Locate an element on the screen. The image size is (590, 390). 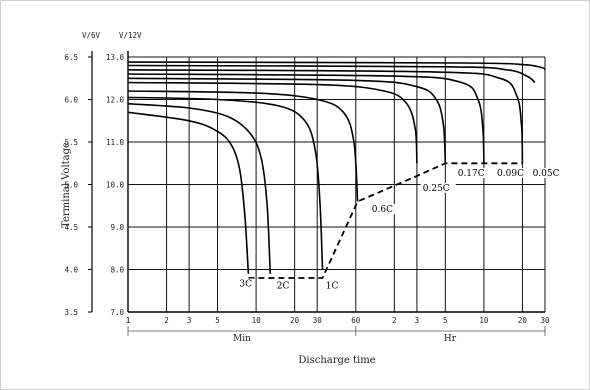
series-label: 0.25C is located at coordinates (436, 189).